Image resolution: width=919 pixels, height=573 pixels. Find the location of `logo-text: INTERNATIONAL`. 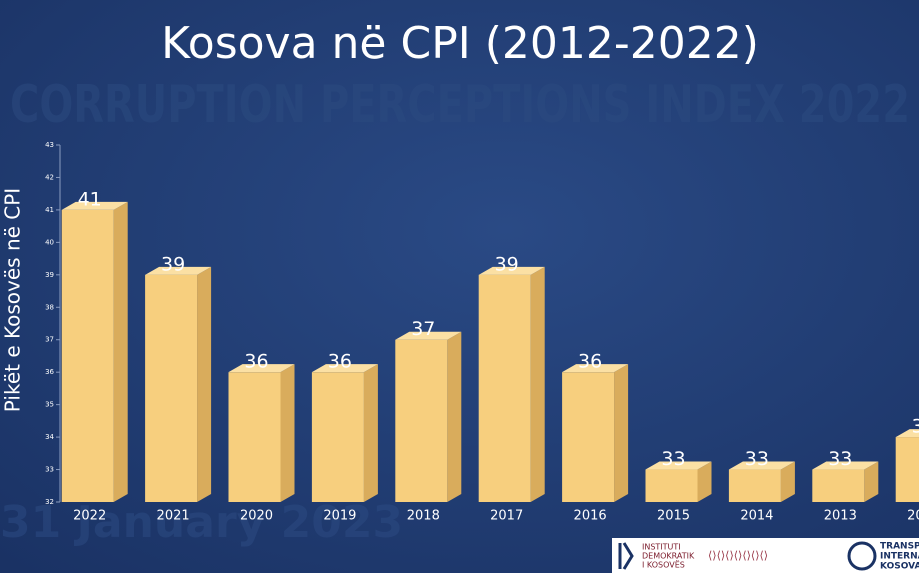

logo-text: INTERNATIONAL is located at coordinates (899, 557).